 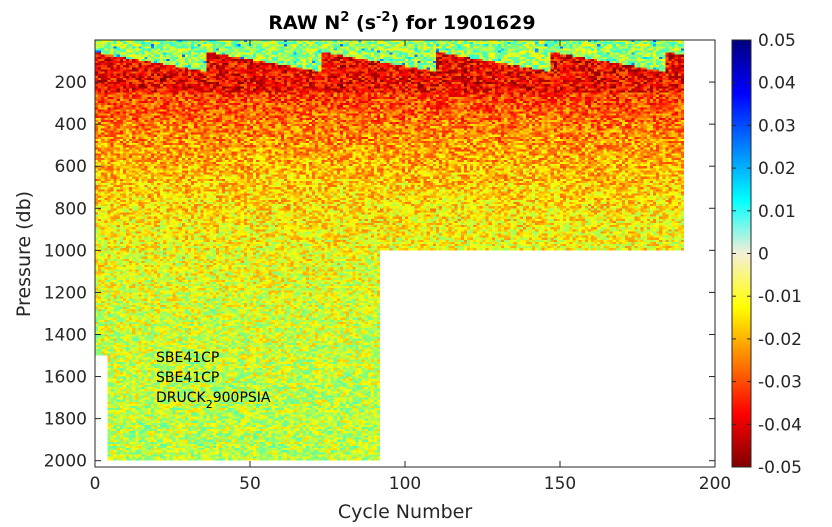 What do you see at coordinates (780, 468) in the screenshot?
I see `colorbar-tick-label: -0.05` at bounding box center [780, 468].